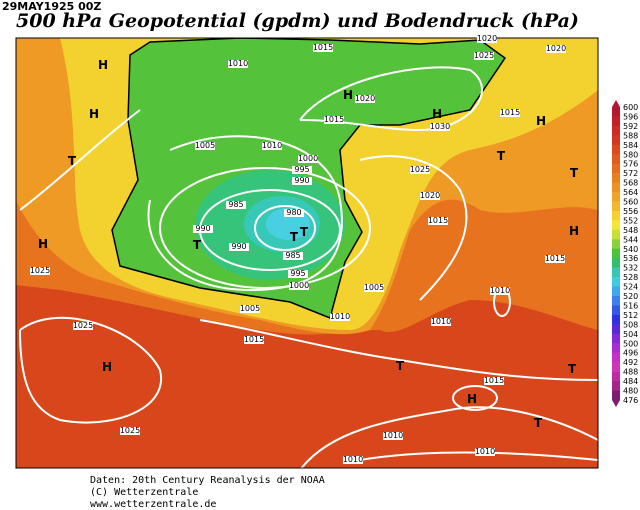  Describe the element at coordinates (630, 249) in the screenshot. I see `colorbar-label: 540` at that location.